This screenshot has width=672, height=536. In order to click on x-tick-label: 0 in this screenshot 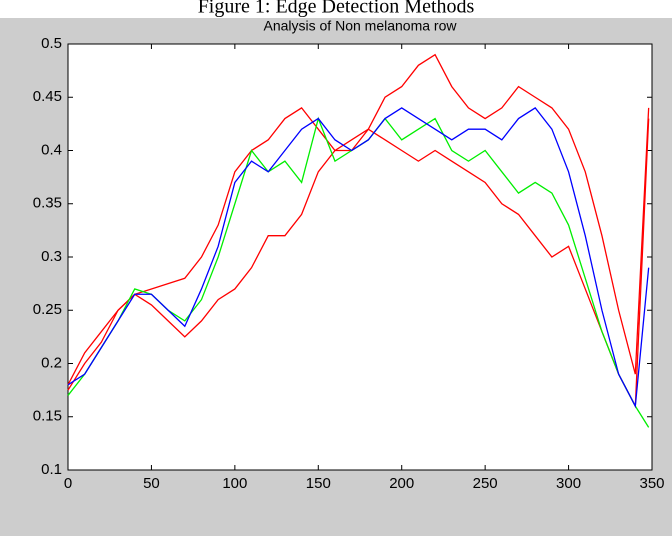, I will do `click(68, 483)`.